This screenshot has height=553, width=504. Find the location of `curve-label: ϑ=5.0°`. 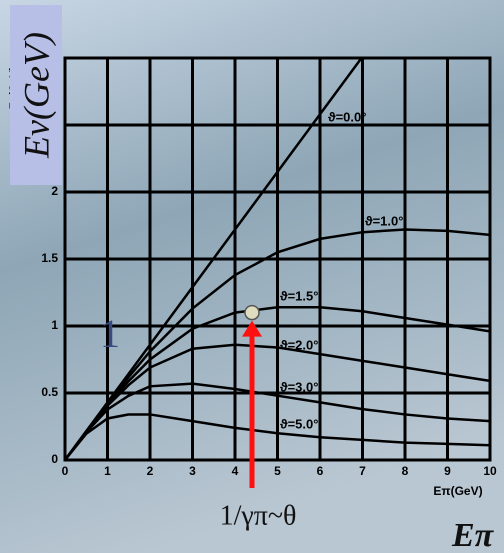

curve-label: ϑ=5.0° is located at coordinates (299, 423).